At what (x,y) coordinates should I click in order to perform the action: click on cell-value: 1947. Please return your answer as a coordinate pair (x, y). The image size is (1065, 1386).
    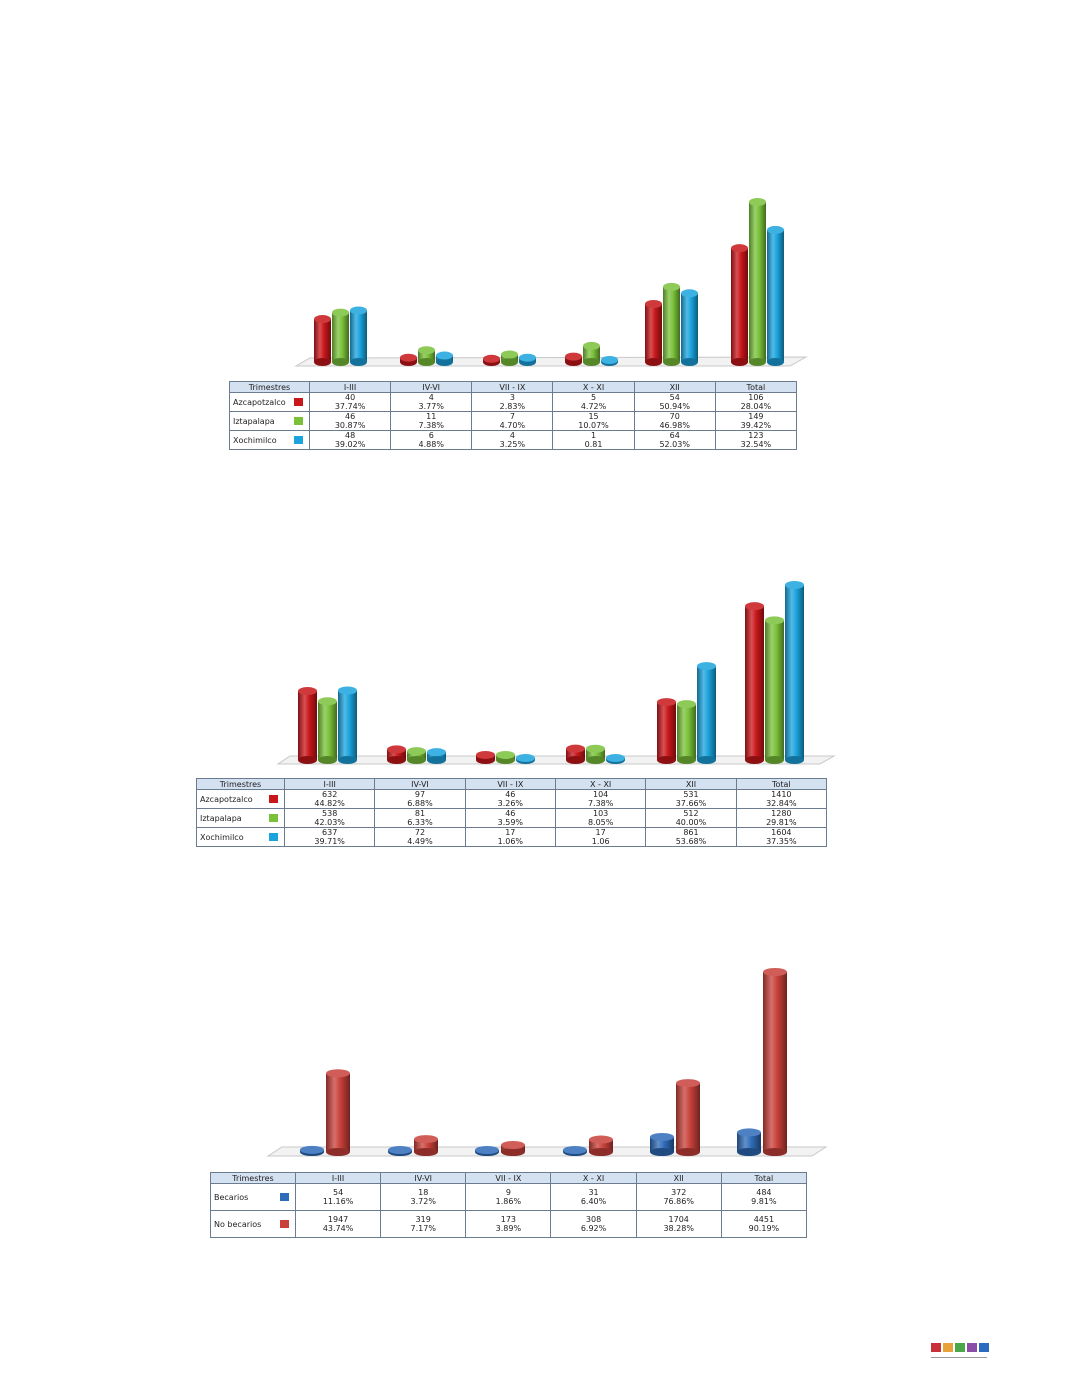
    Looking at the image, I should click on (338, 1219).